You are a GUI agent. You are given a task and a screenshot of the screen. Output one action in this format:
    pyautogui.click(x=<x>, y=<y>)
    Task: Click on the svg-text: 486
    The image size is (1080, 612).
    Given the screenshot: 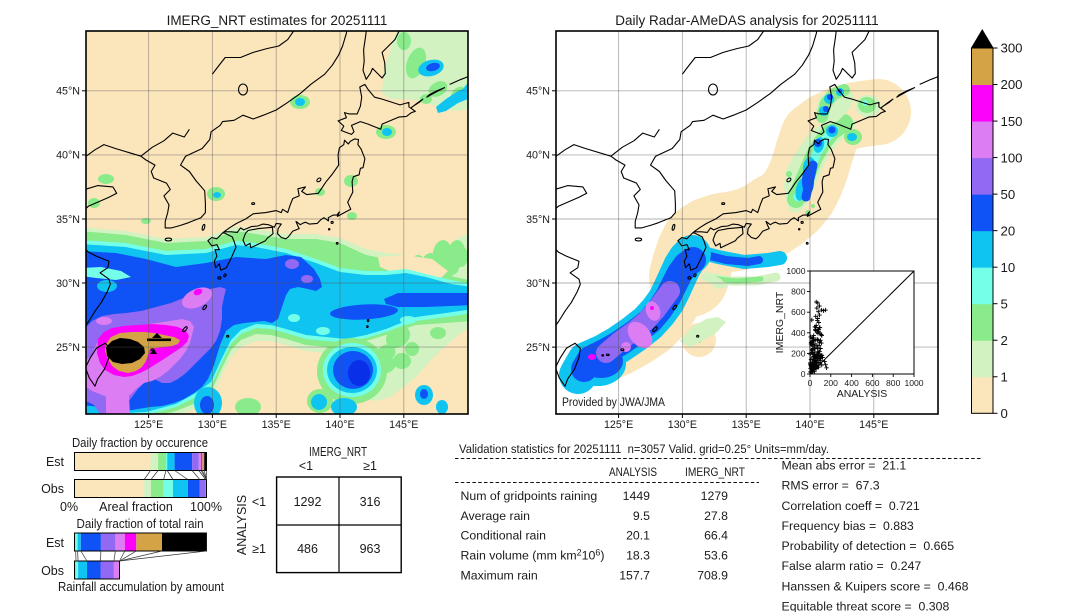 What is the action you would take?
    pyautogui.click(x=307, y=549)
    